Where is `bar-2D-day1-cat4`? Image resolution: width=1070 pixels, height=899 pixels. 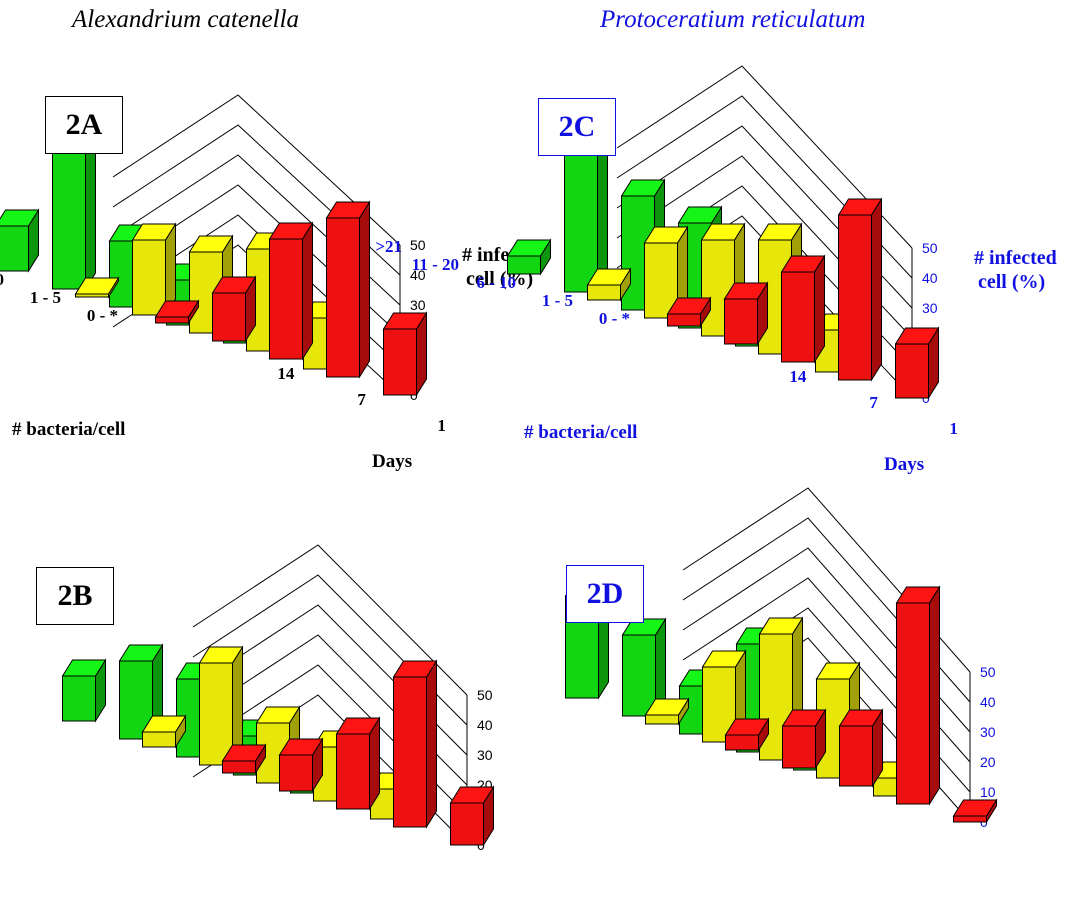 bar-2D-day1-cat4 is located at coordinates (747, 734).